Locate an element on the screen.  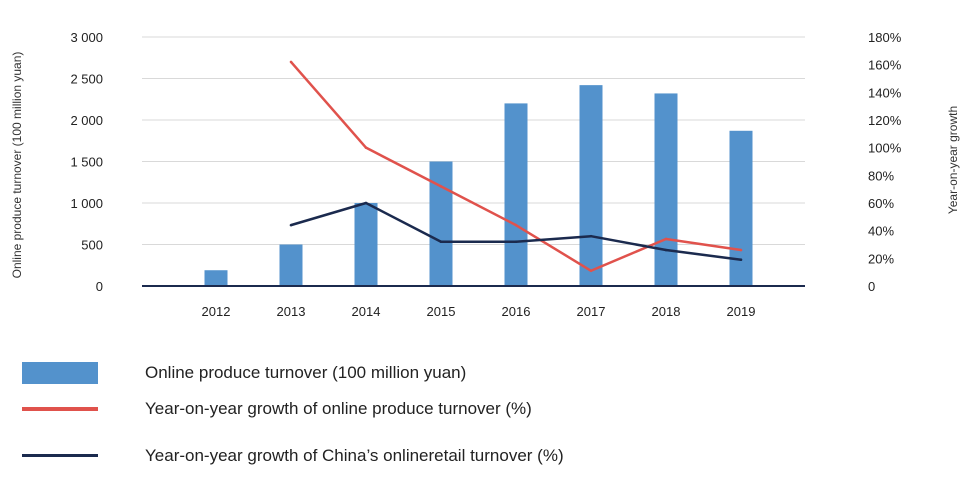
y-tick-label-left: 3 000 is located at coordinates (86, 37).